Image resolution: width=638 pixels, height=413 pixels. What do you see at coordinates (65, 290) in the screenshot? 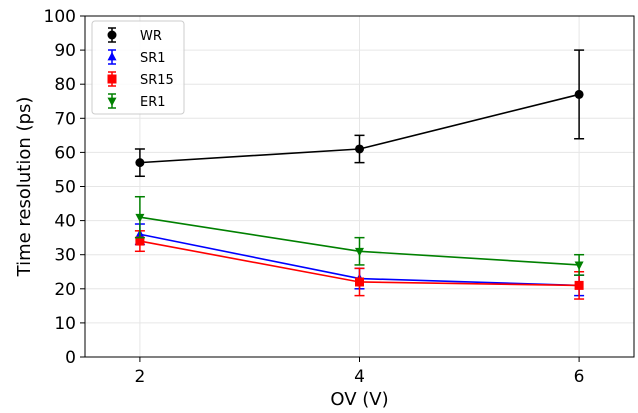
I see `y-tick-label-20: 20` at bounding box center [65, 290].